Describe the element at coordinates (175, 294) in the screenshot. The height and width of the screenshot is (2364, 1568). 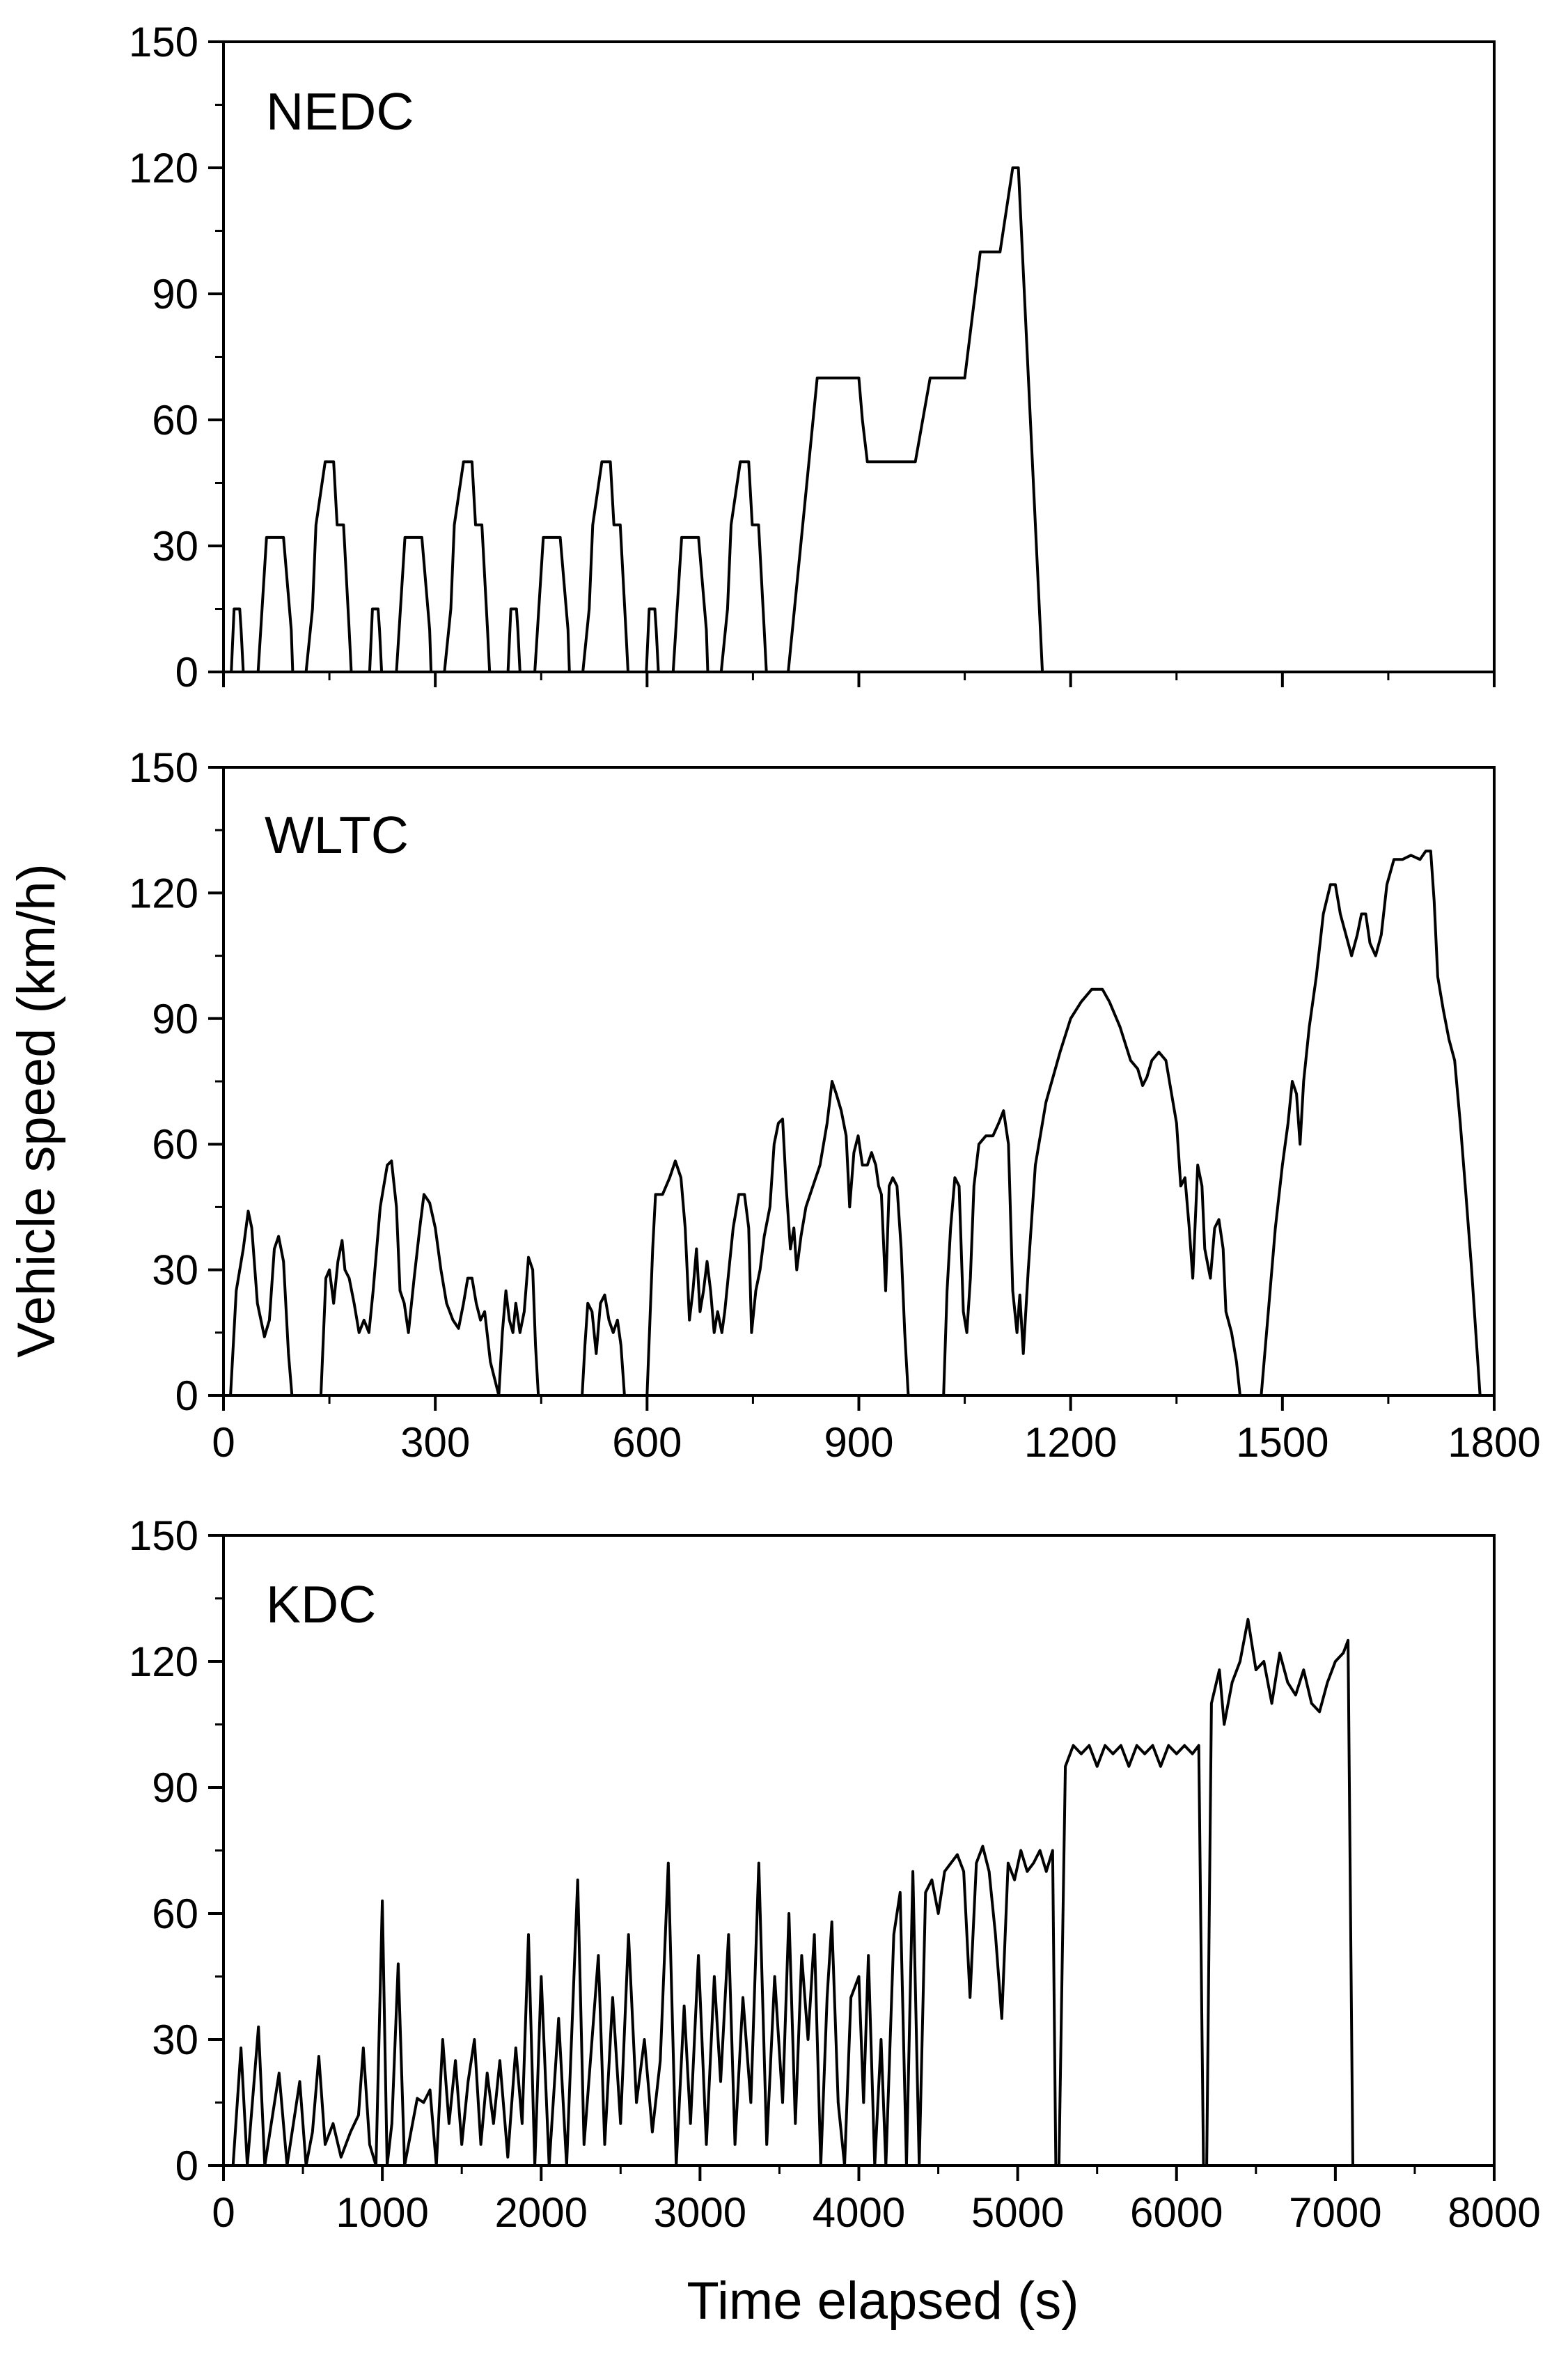
I see `panel-nedc-y-tick-label: 90` at that location.